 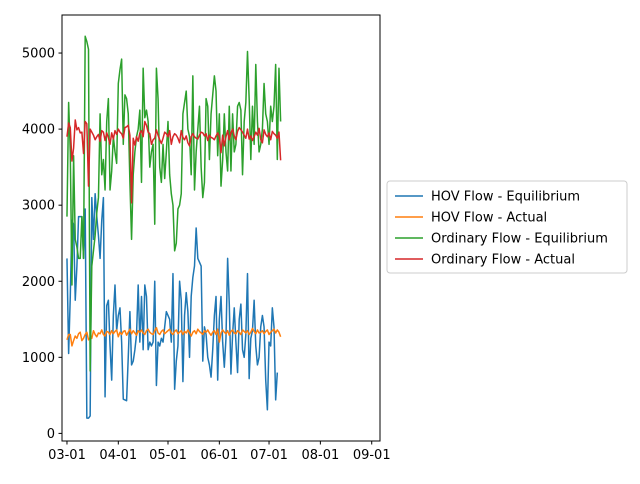 What do you see at coordinates (38, 282) in the screenshot?
I see `y-tick-label: 2000` at bounding box center [38, 282].